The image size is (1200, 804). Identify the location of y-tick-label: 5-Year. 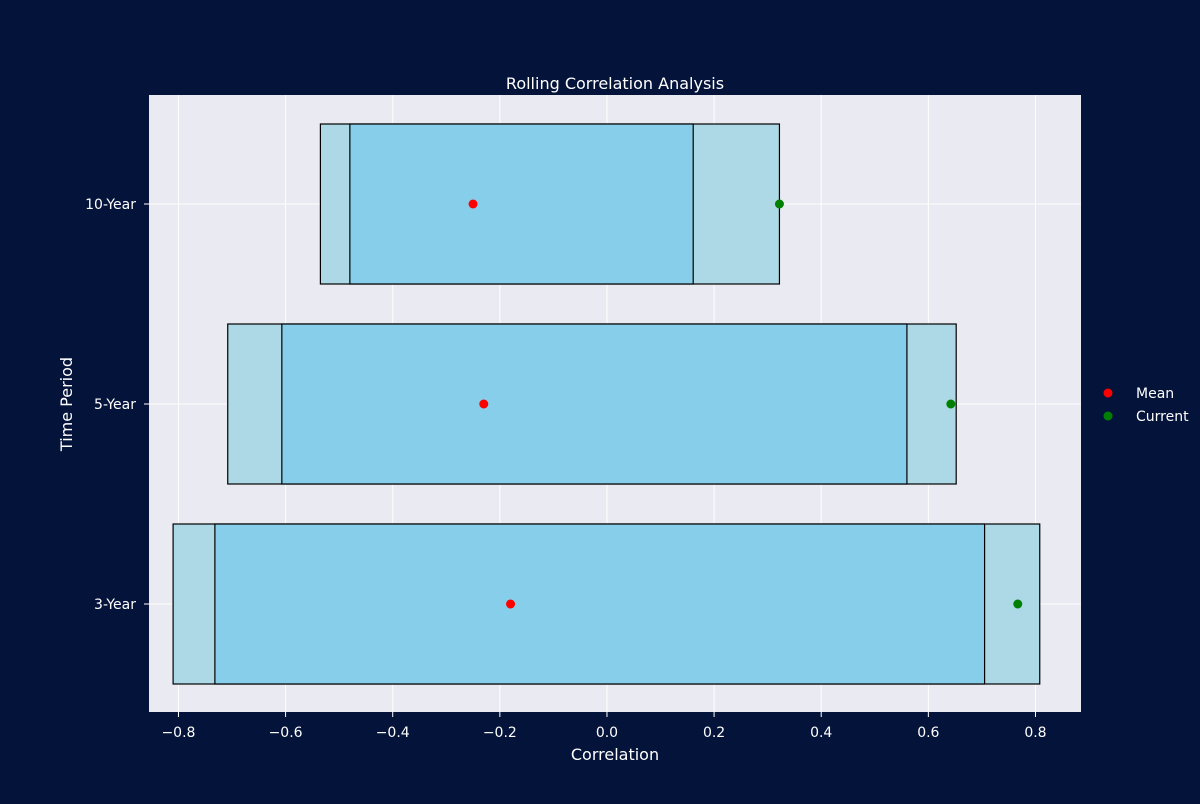
(115, 405).